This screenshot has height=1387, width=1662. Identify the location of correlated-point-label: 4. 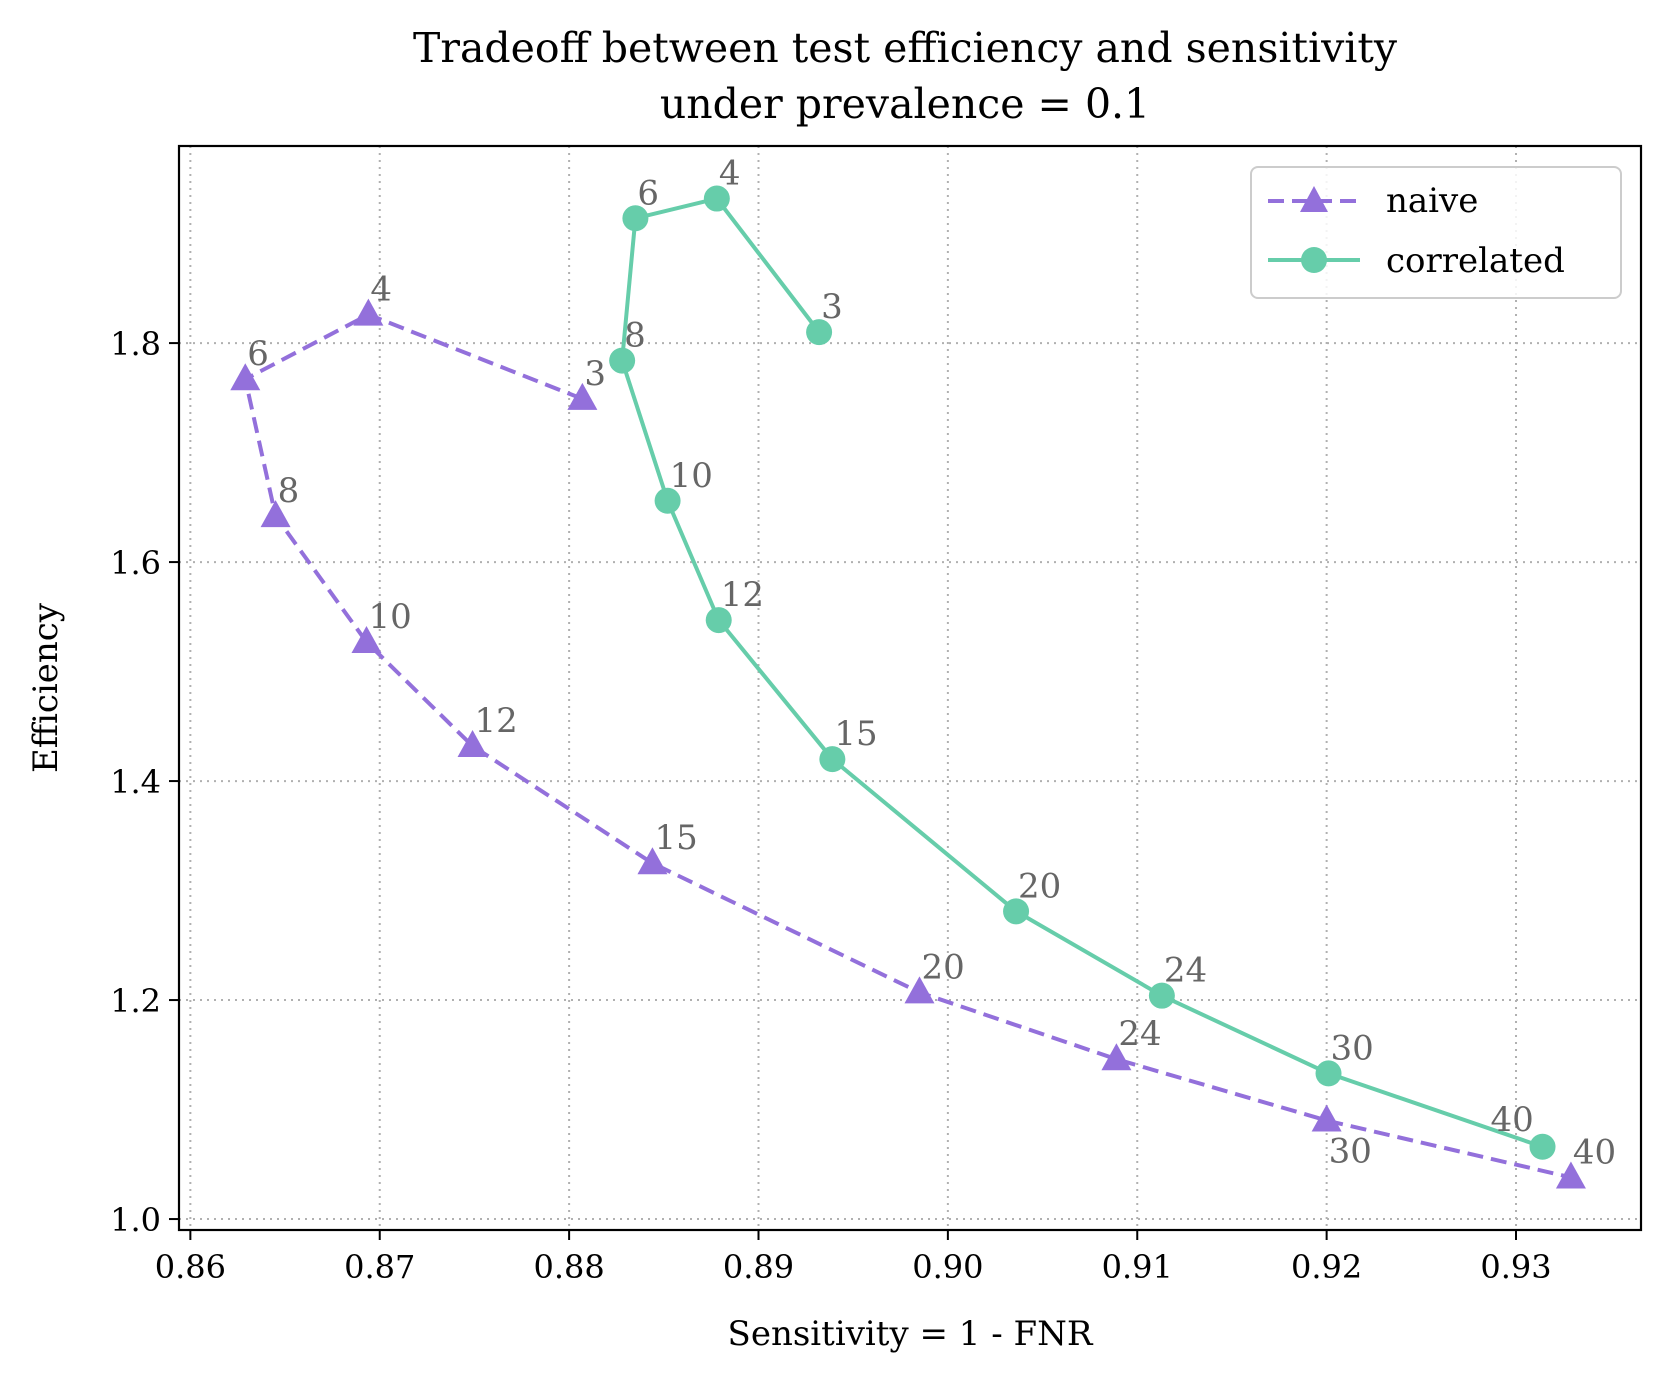
(730, 174).